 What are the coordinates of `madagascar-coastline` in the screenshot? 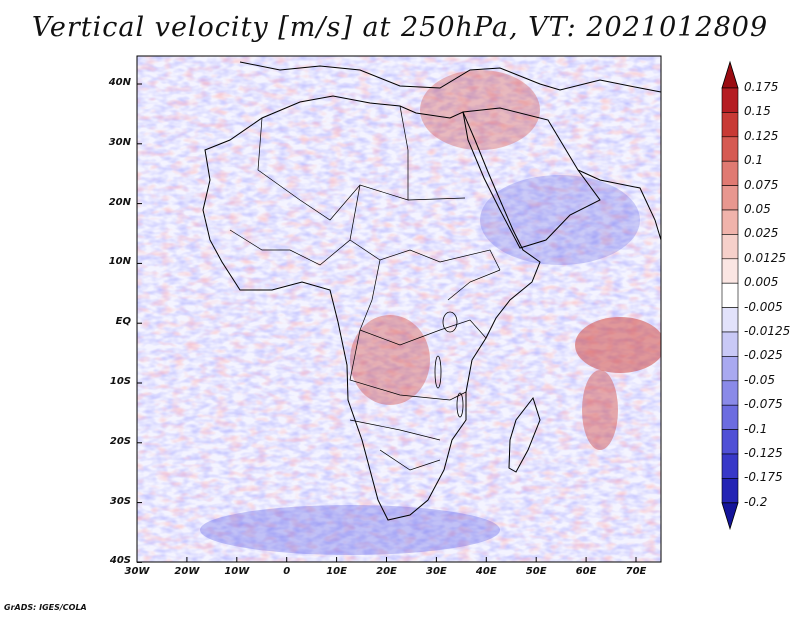 It's located at (524, 434).